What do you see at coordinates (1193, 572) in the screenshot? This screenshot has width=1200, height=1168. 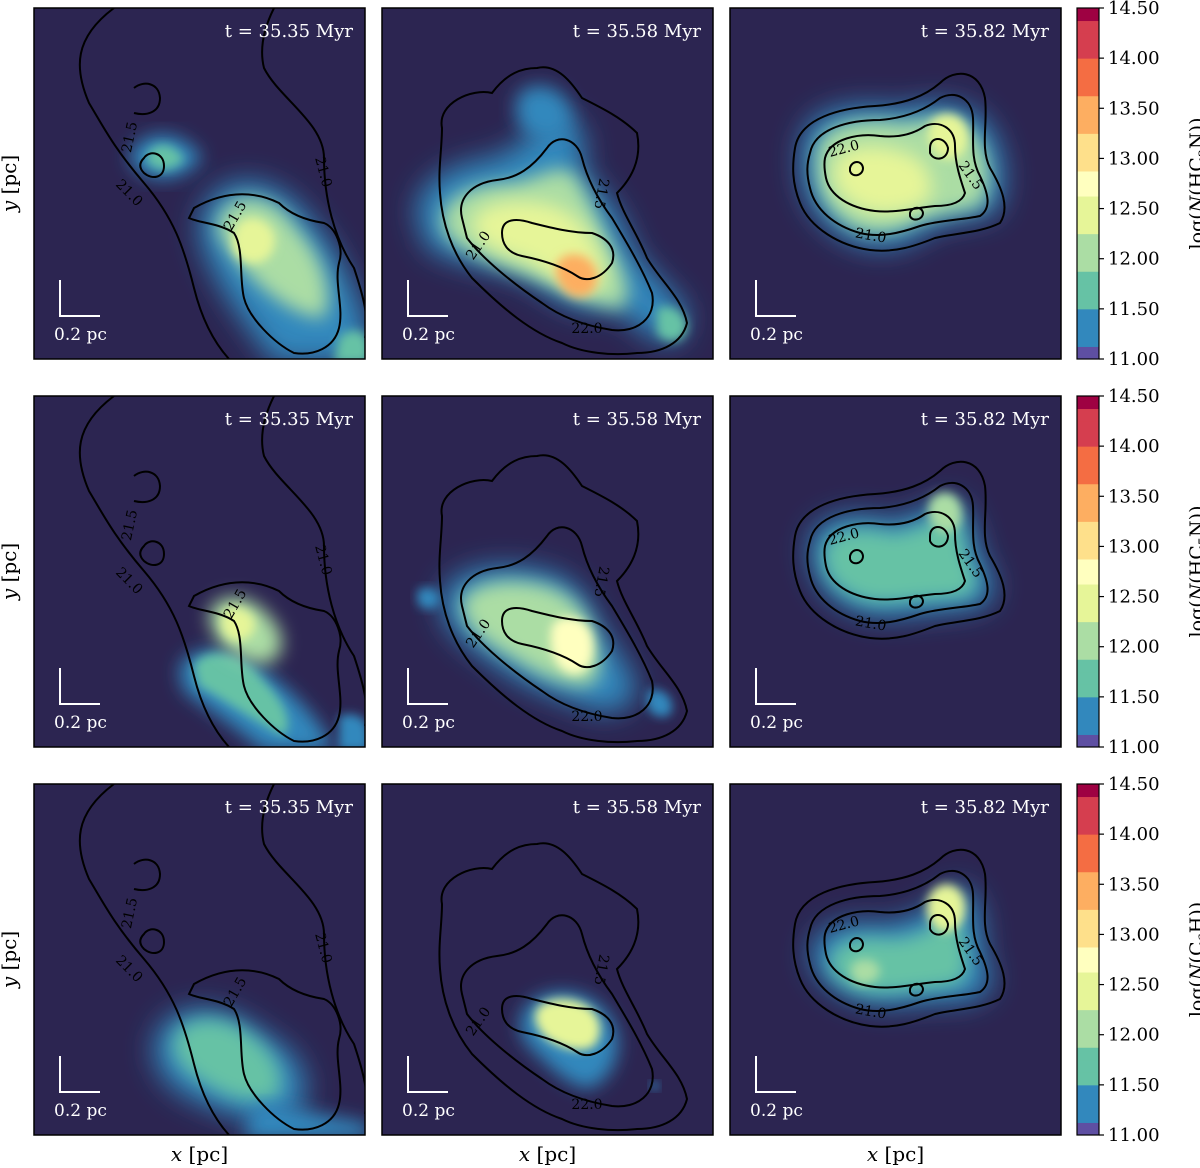 I see `colorbar-label: log(N(HC5N))` at bounding box center [1193, 572].